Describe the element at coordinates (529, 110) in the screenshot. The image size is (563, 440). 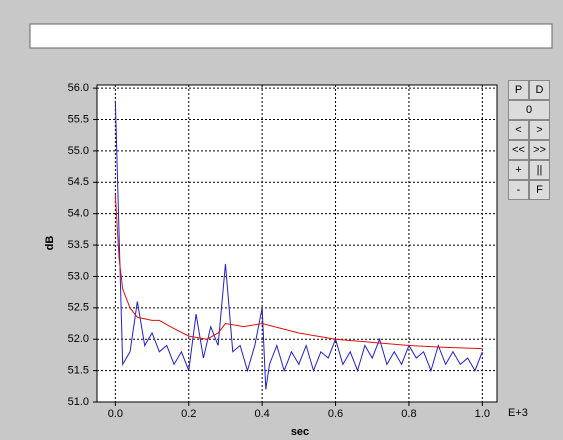
I see `control-button: 0` at that location.